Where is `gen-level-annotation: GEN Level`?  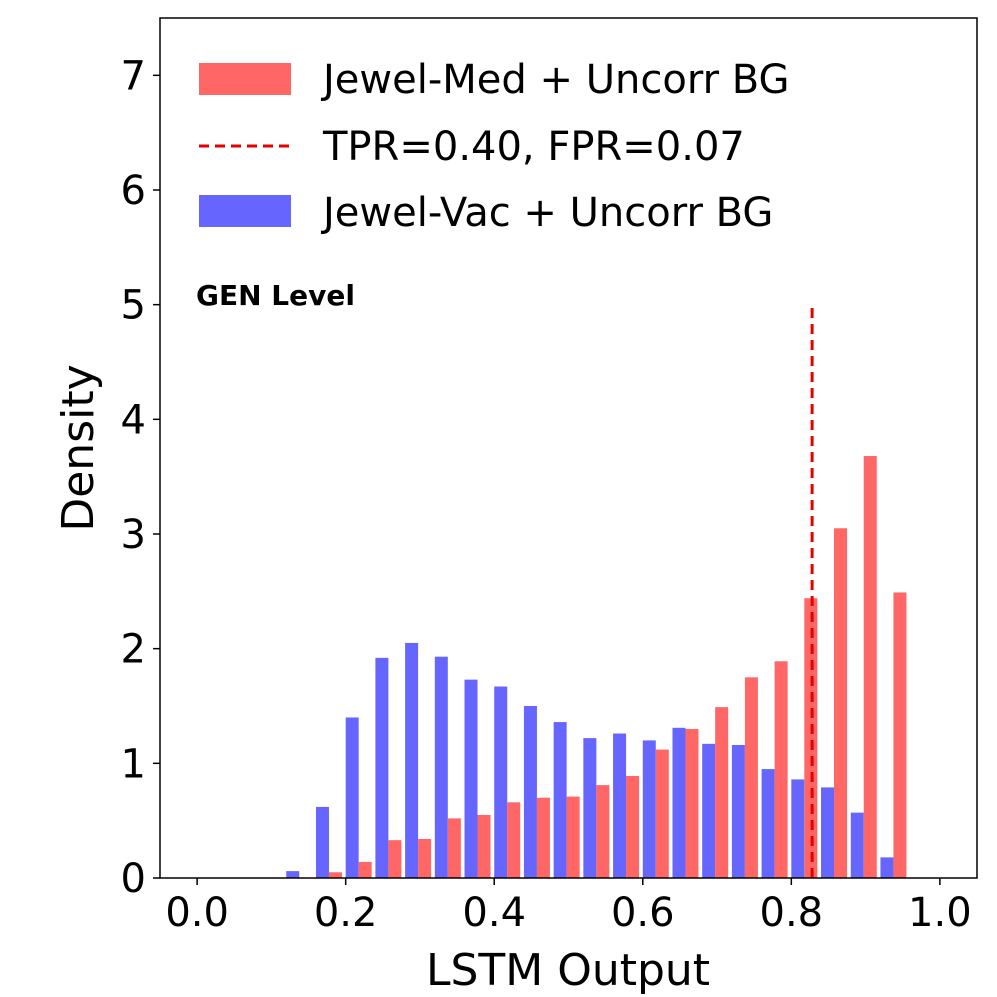
gen-level-annotation: GEN Level is located at coordinates (275, 295).